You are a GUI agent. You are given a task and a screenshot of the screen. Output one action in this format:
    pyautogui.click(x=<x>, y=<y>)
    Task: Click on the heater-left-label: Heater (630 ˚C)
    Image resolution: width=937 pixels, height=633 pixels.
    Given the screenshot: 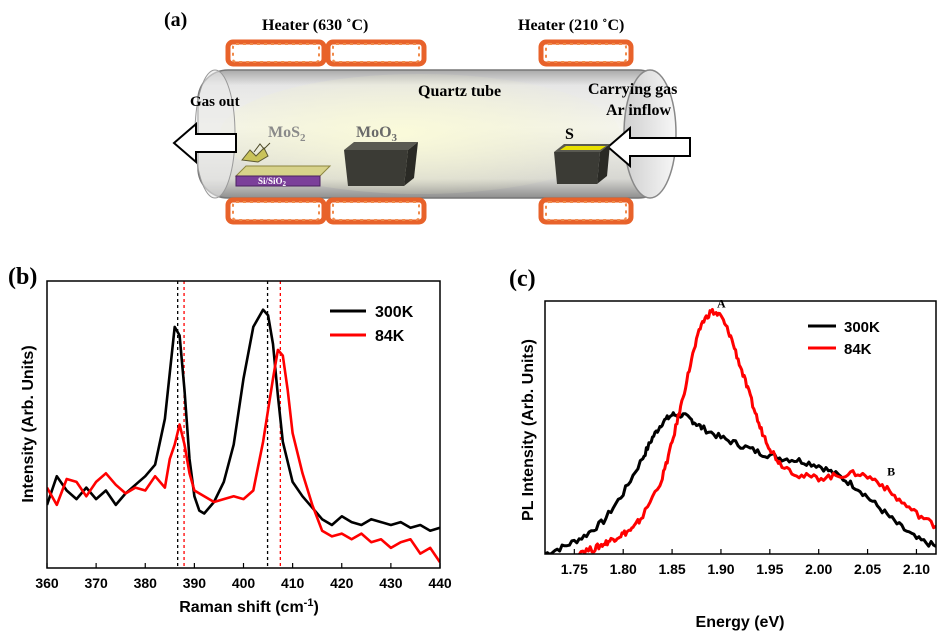 What is the action you would take?
    pyautogui.click(x=315, y=25)
    